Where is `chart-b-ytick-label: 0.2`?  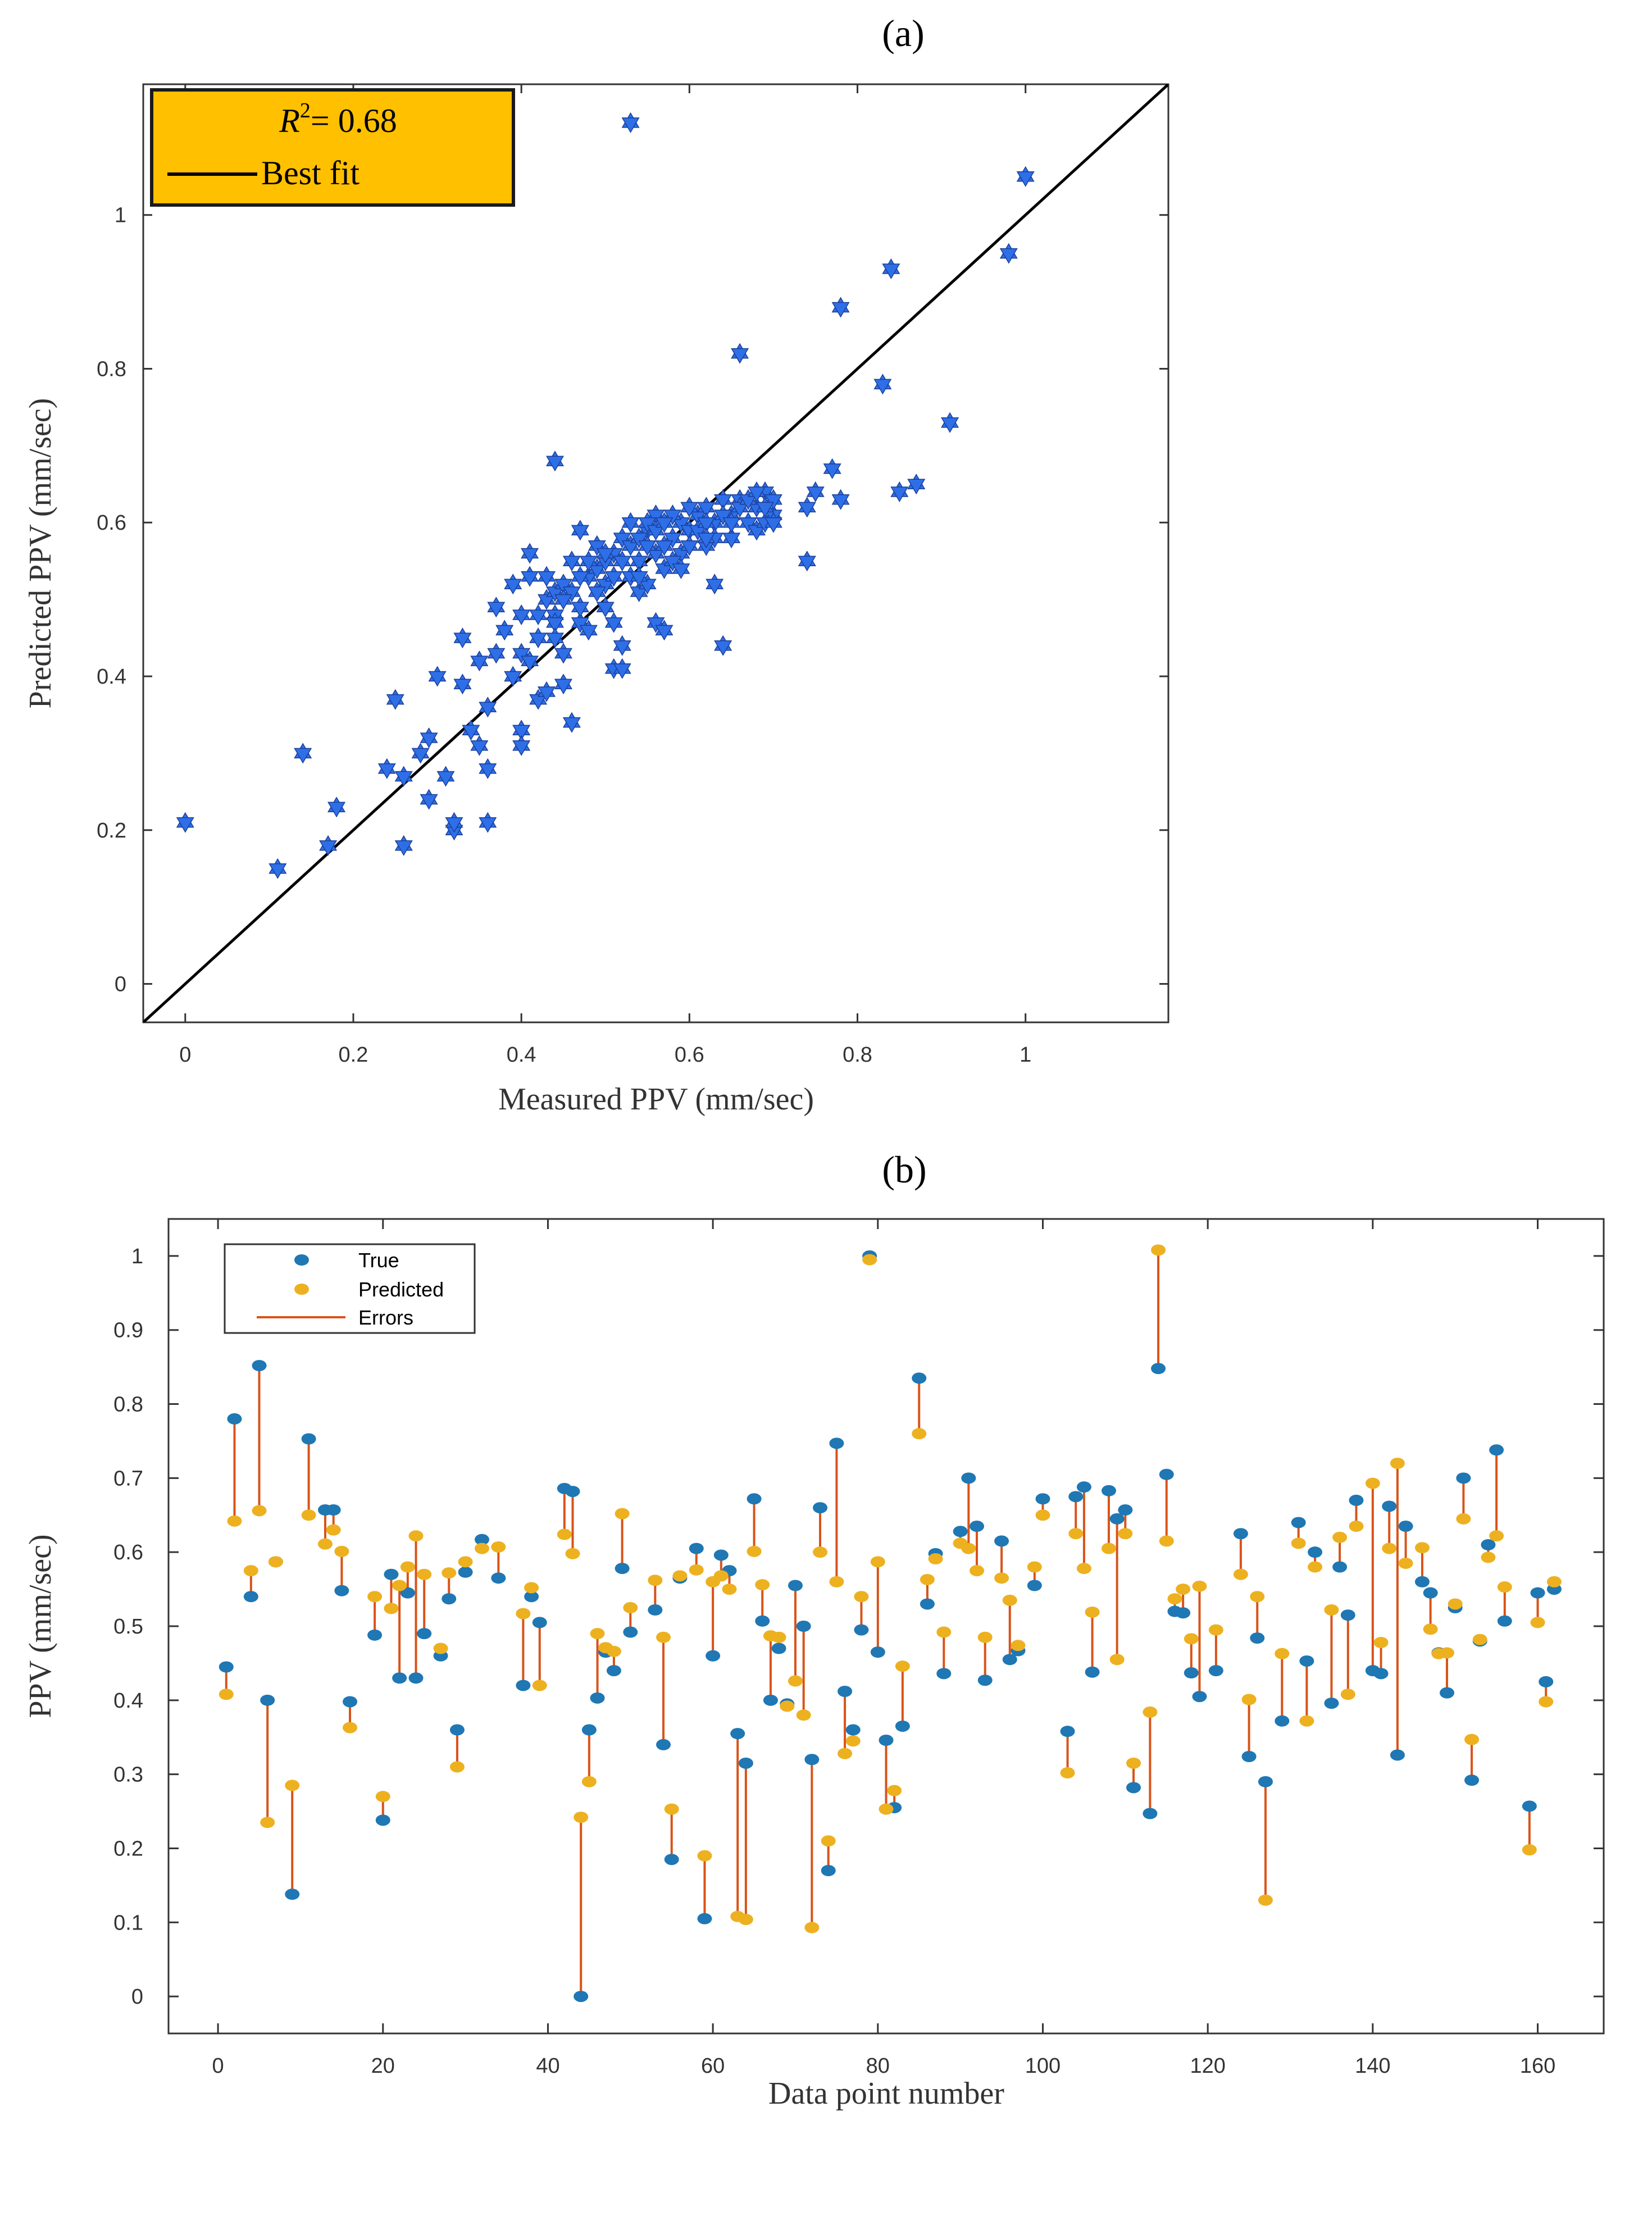 chart-b-ytick-label: 0.2 is located at coordinates (128, 1848).